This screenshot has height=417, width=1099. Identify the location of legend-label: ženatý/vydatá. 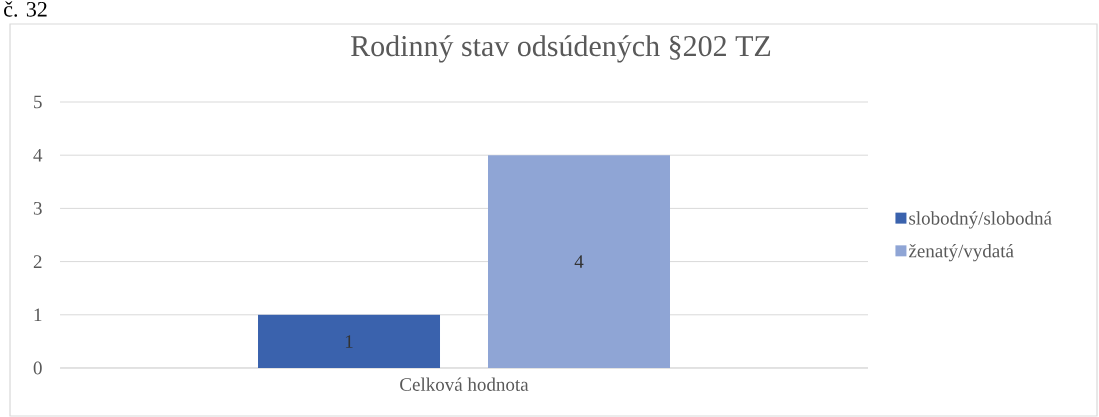
(961, 252).